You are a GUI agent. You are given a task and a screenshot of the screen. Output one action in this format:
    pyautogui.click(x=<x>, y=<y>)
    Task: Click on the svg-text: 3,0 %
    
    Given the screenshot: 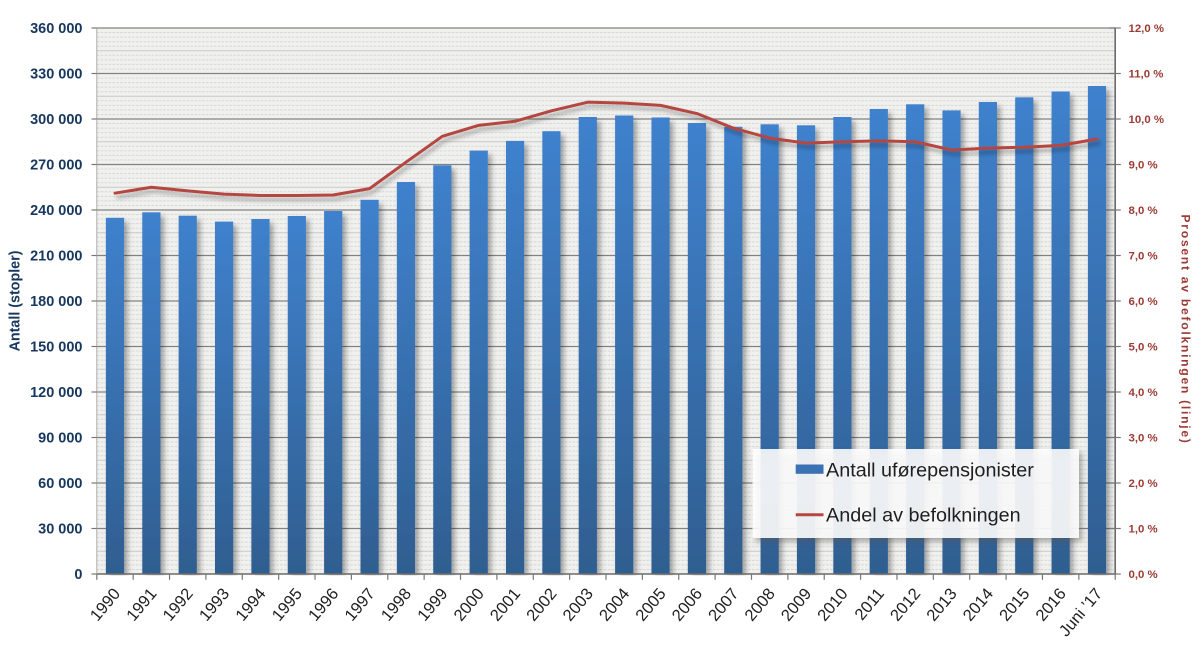 What is the action you would take?
    pyautogui.click(x=1143, y=439)
    